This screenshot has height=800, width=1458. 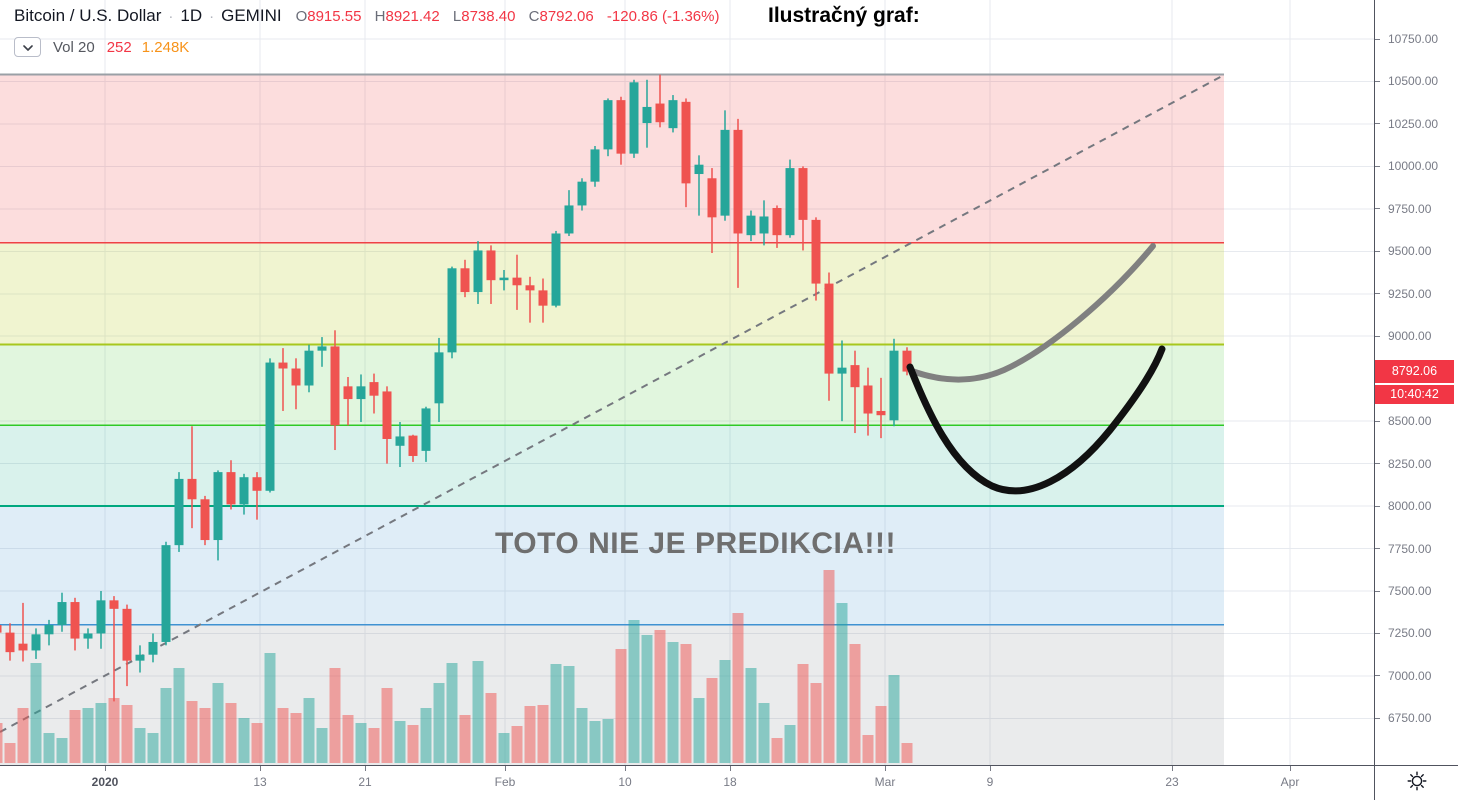 I want to click on time-axis-label: 2020, so click(x=105, y=782).